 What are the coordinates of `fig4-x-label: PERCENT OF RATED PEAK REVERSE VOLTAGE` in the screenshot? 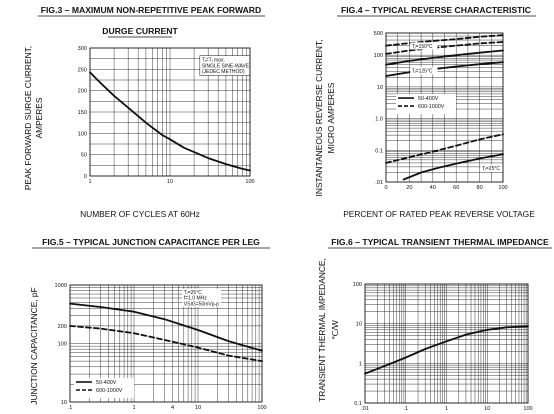 It's located at (439, 214).